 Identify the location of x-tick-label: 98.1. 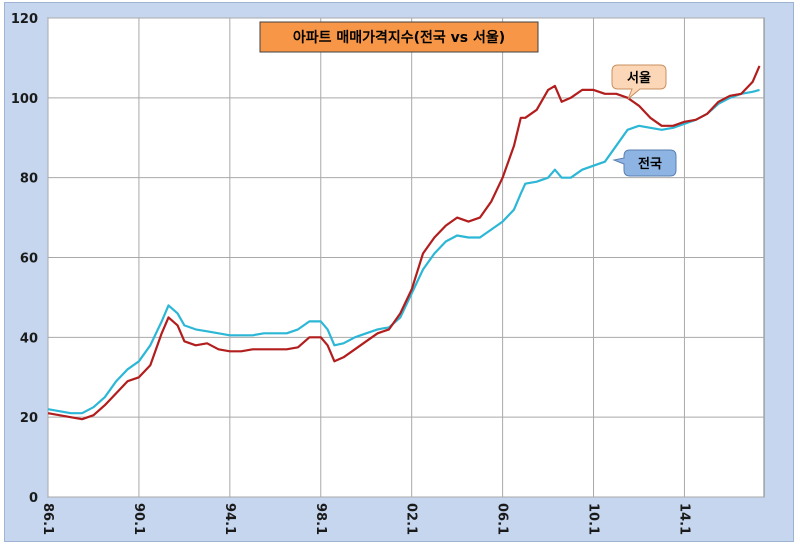
(320, 519).